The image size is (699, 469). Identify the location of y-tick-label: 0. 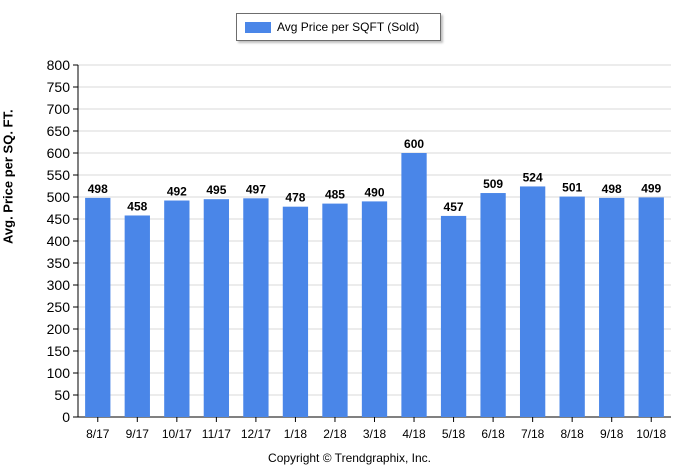
(66, 417).